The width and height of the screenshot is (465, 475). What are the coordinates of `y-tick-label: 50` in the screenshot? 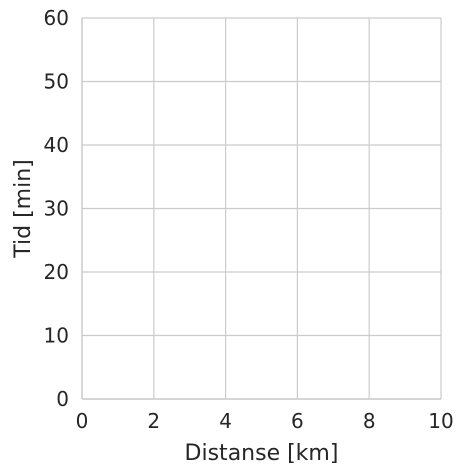 It's located at (56, 82).